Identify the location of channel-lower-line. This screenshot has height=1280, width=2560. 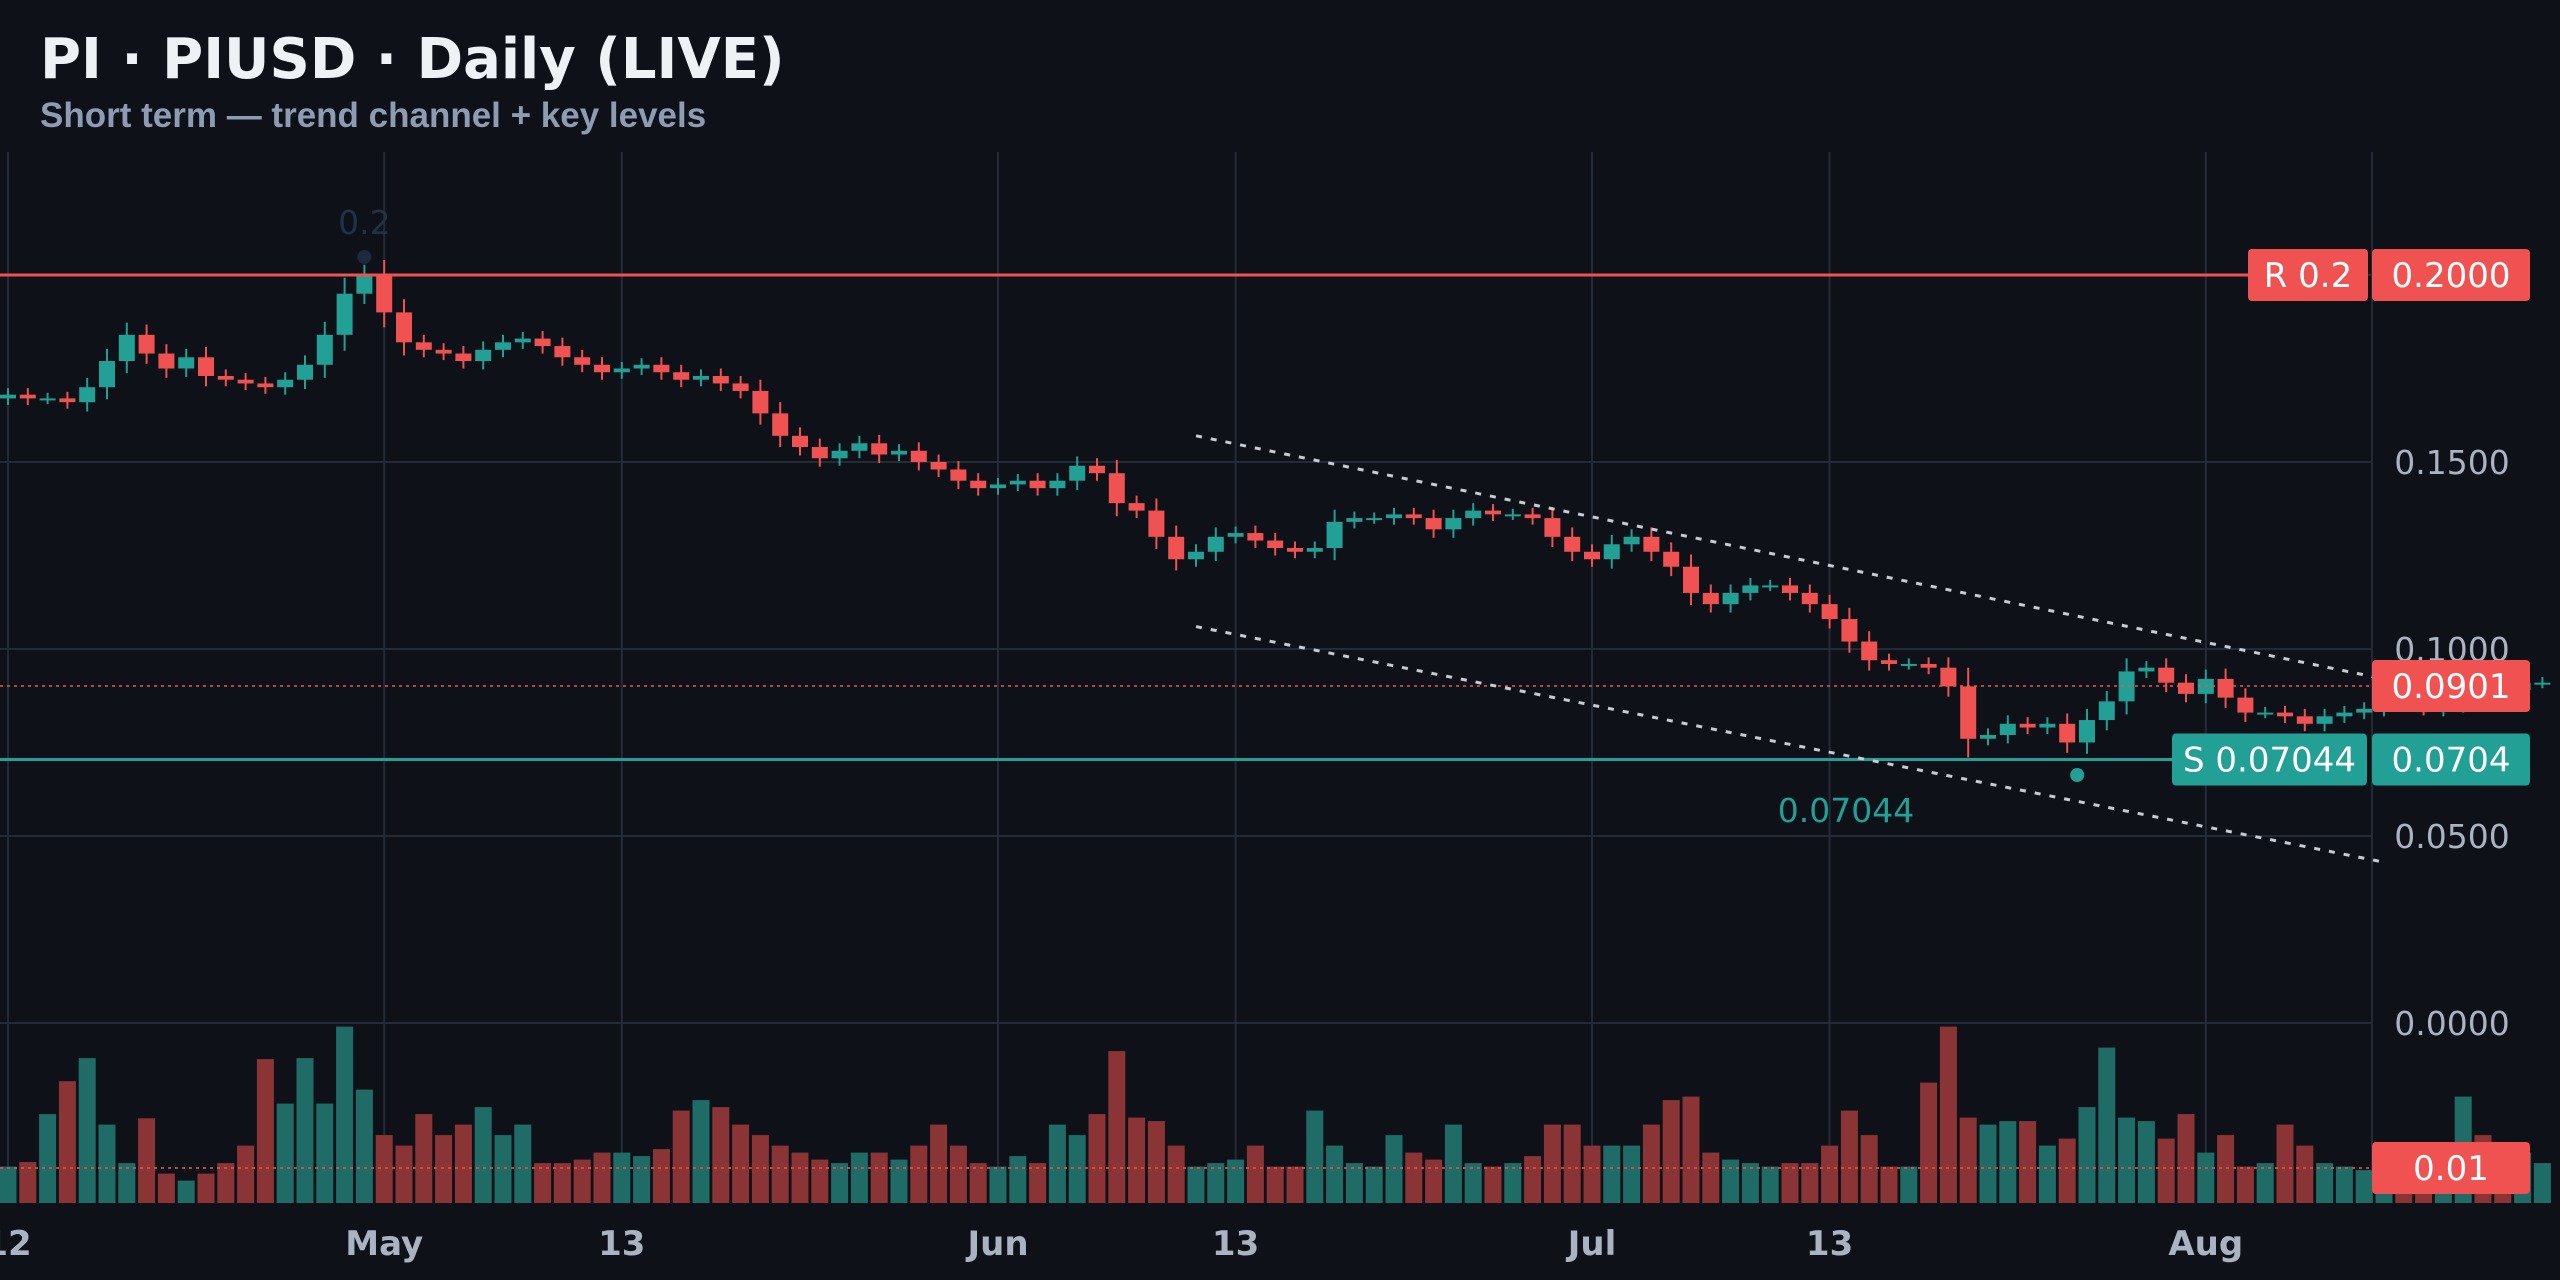
(1790, 744).